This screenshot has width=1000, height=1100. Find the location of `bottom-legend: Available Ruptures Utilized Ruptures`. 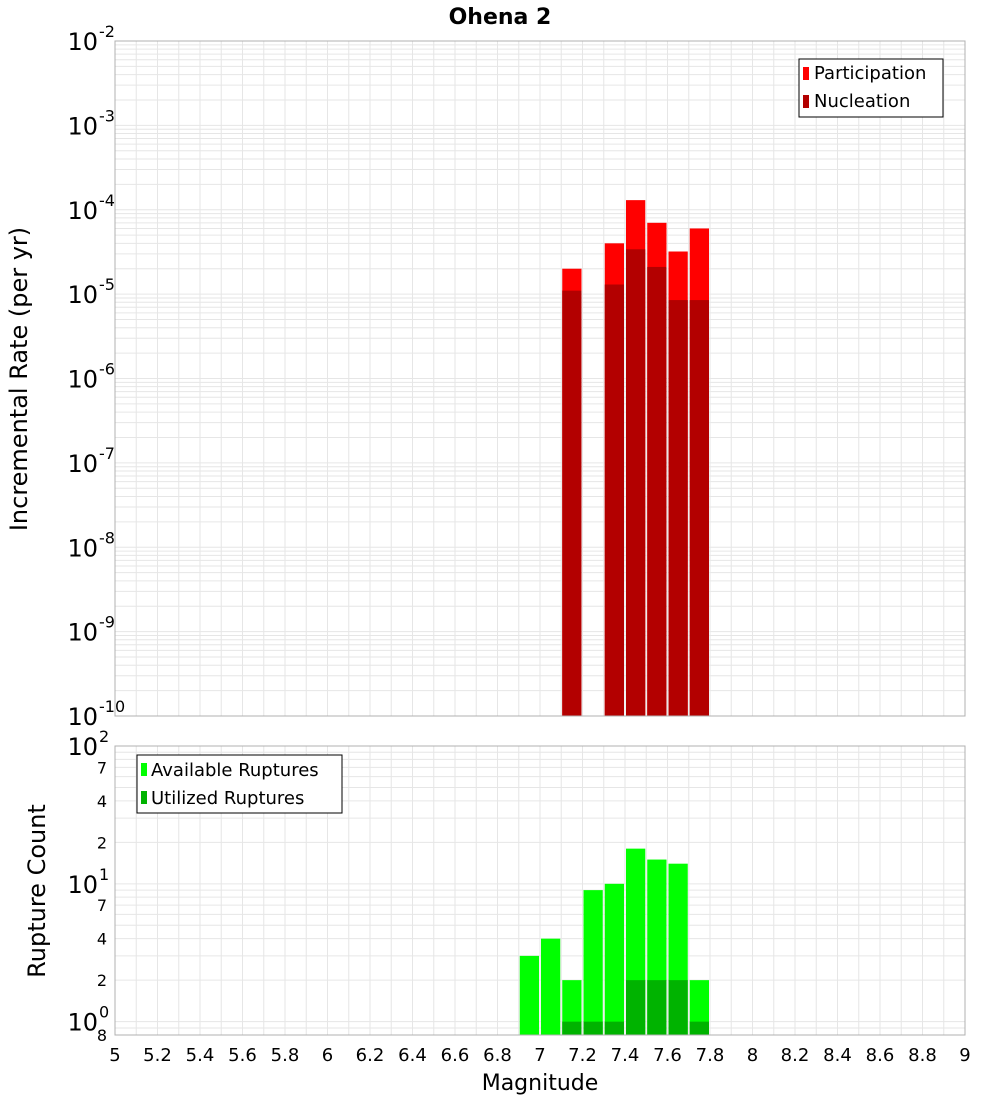

bottom-legend: Available Ruptures Utilized Ruptures is located at coordinates (239, 784).